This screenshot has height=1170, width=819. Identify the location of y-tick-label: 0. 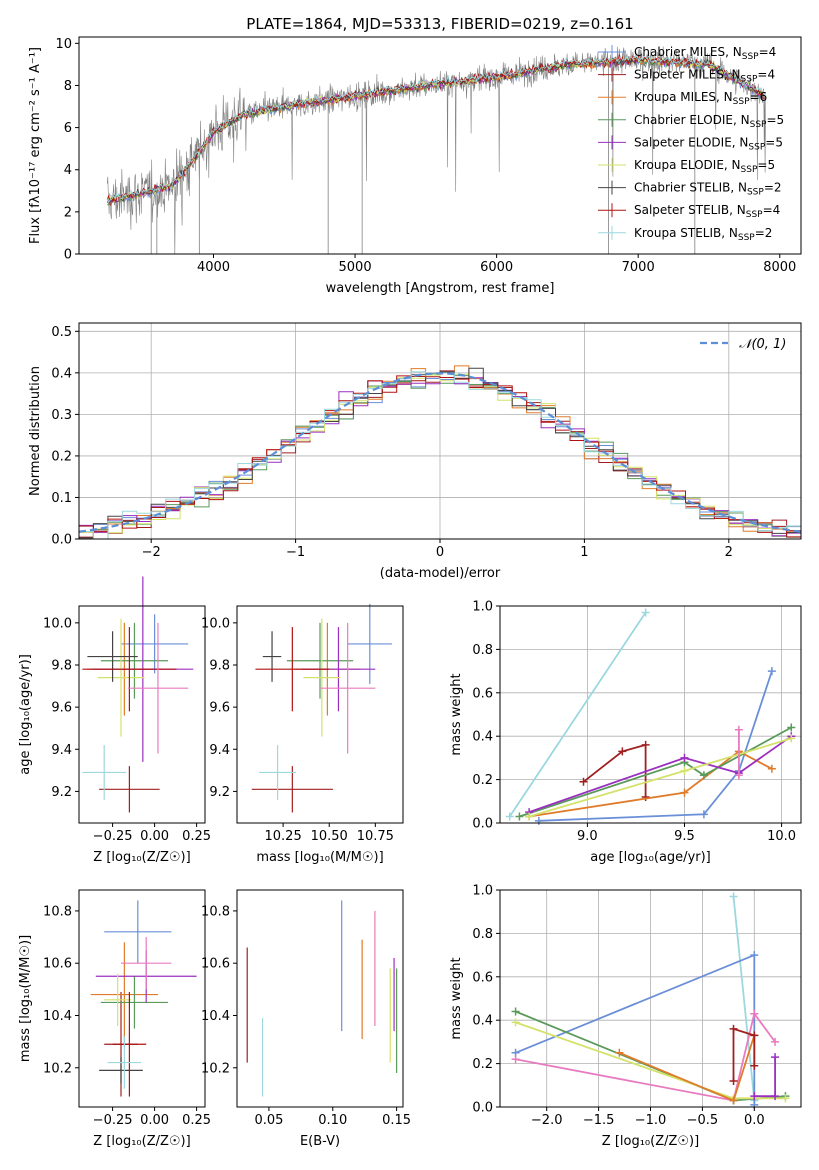
(68, 255).